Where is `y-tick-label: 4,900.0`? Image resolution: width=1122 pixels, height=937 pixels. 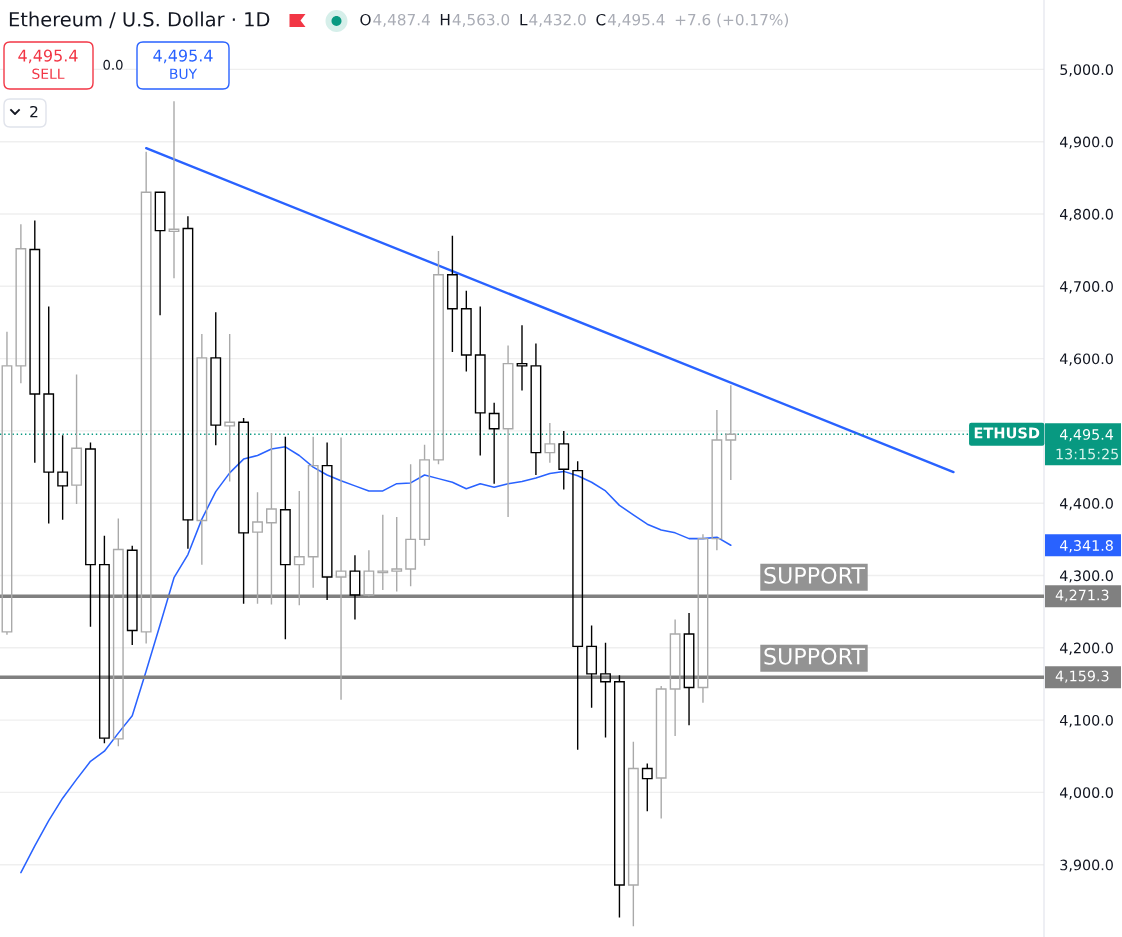 y-tick-label: 4,900.0 is located at coordinates (1086, 142).